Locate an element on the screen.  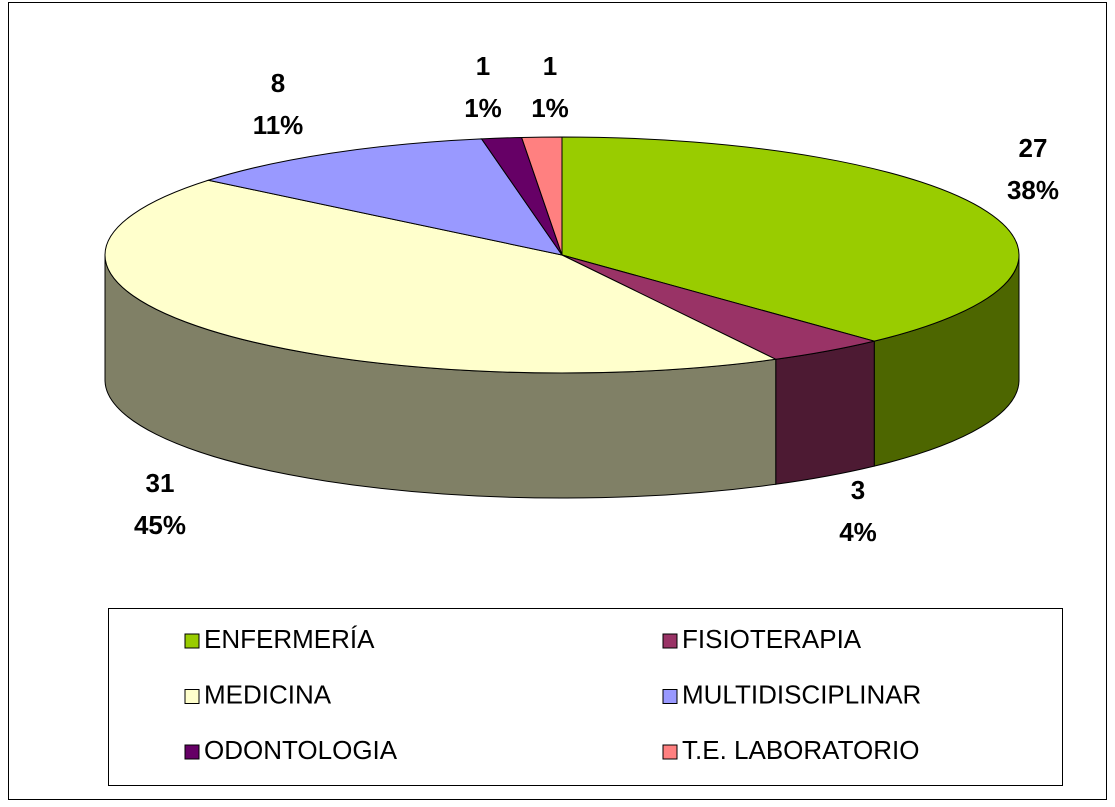
legend-label: FISIOTERAPIA is located at coordinates (772, 639).